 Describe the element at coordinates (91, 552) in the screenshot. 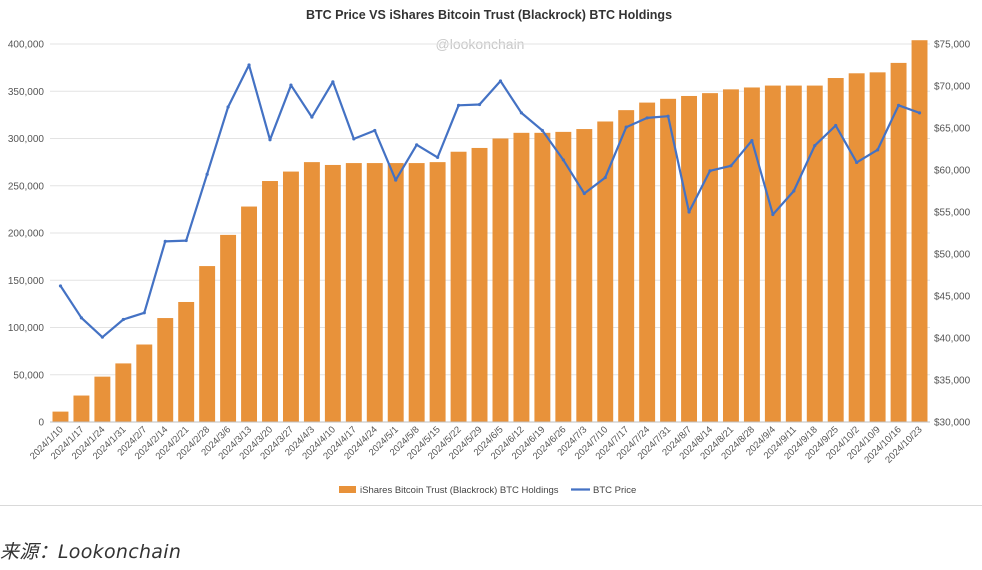

I see `source-caption: 来源：Lookonchain` at that location.